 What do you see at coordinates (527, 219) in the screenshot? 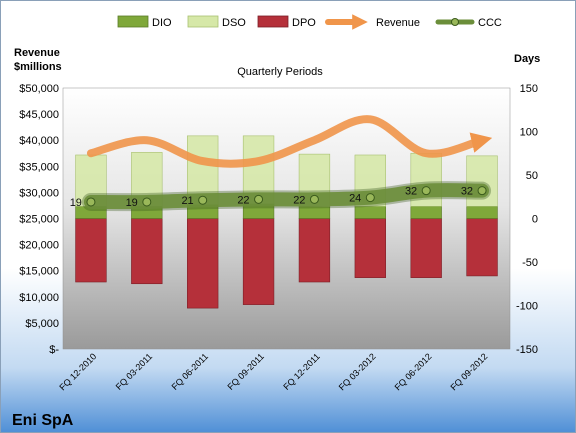
I see `right-axis: -150 -100 -50 0 50 100 150` at bounding box center [527, 219].